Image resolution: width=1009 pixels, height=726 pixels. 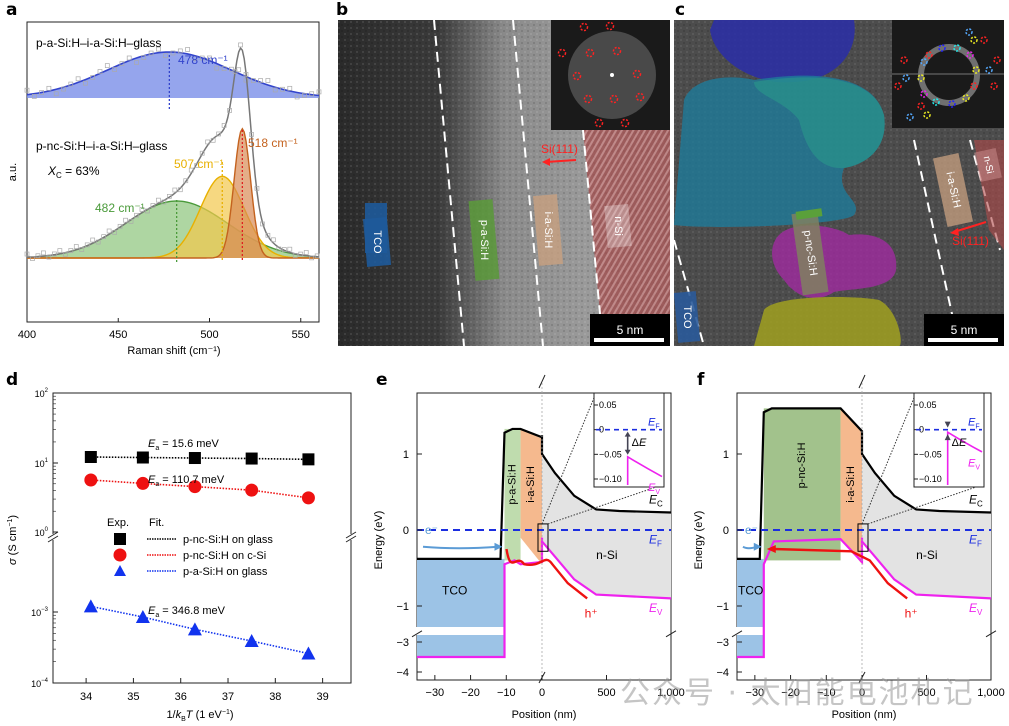 I want to click on raman-xtick-label: 400, so click(x=27, y=335).